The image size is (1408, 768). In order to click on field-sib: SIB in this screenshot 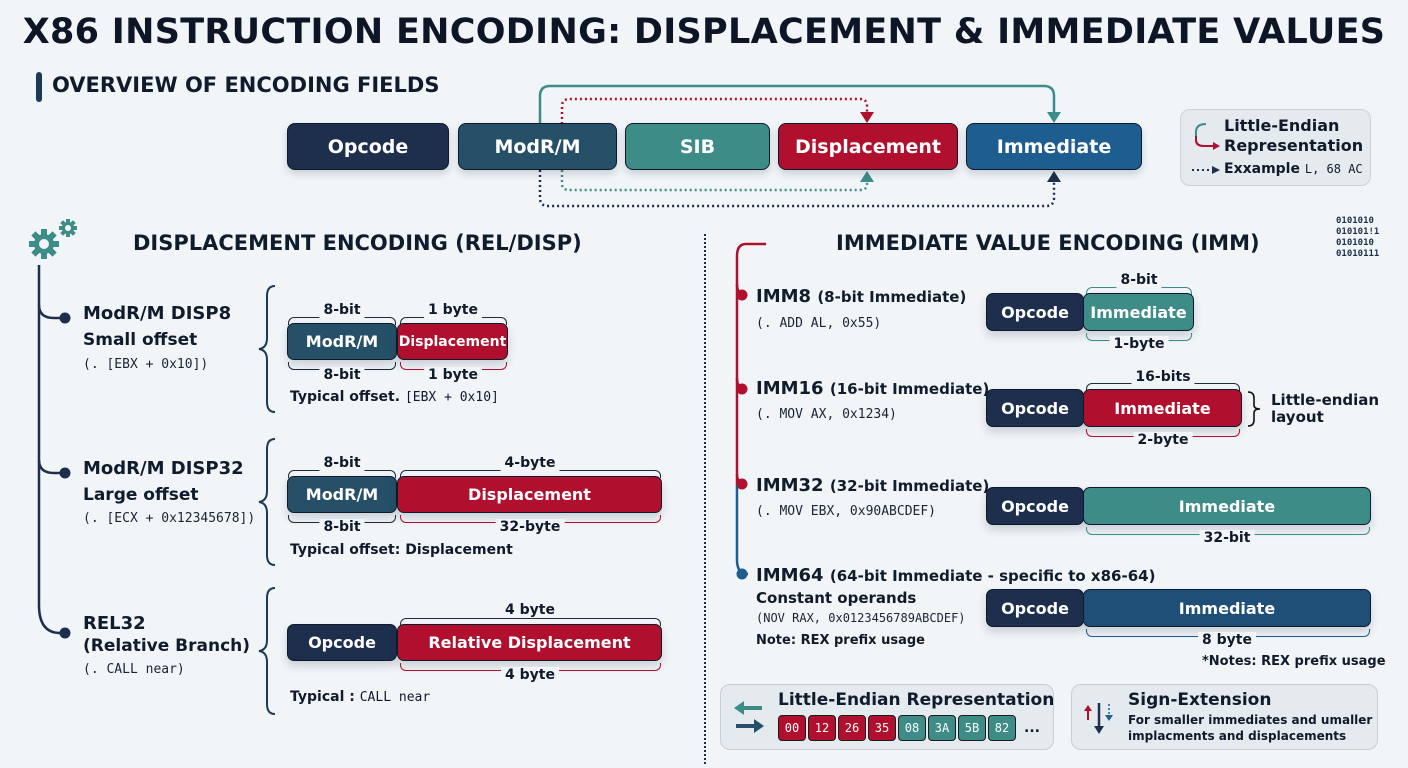, I will do `click(697, 146)`.